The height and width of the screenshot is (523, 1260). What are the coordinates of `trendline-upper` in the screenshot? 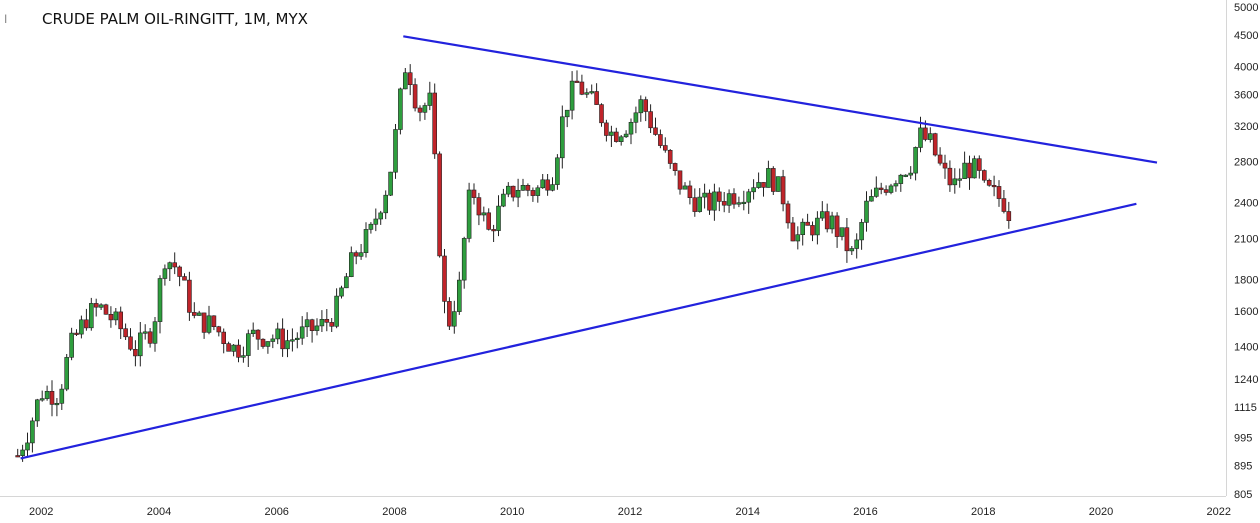 It's located at (780, 99).